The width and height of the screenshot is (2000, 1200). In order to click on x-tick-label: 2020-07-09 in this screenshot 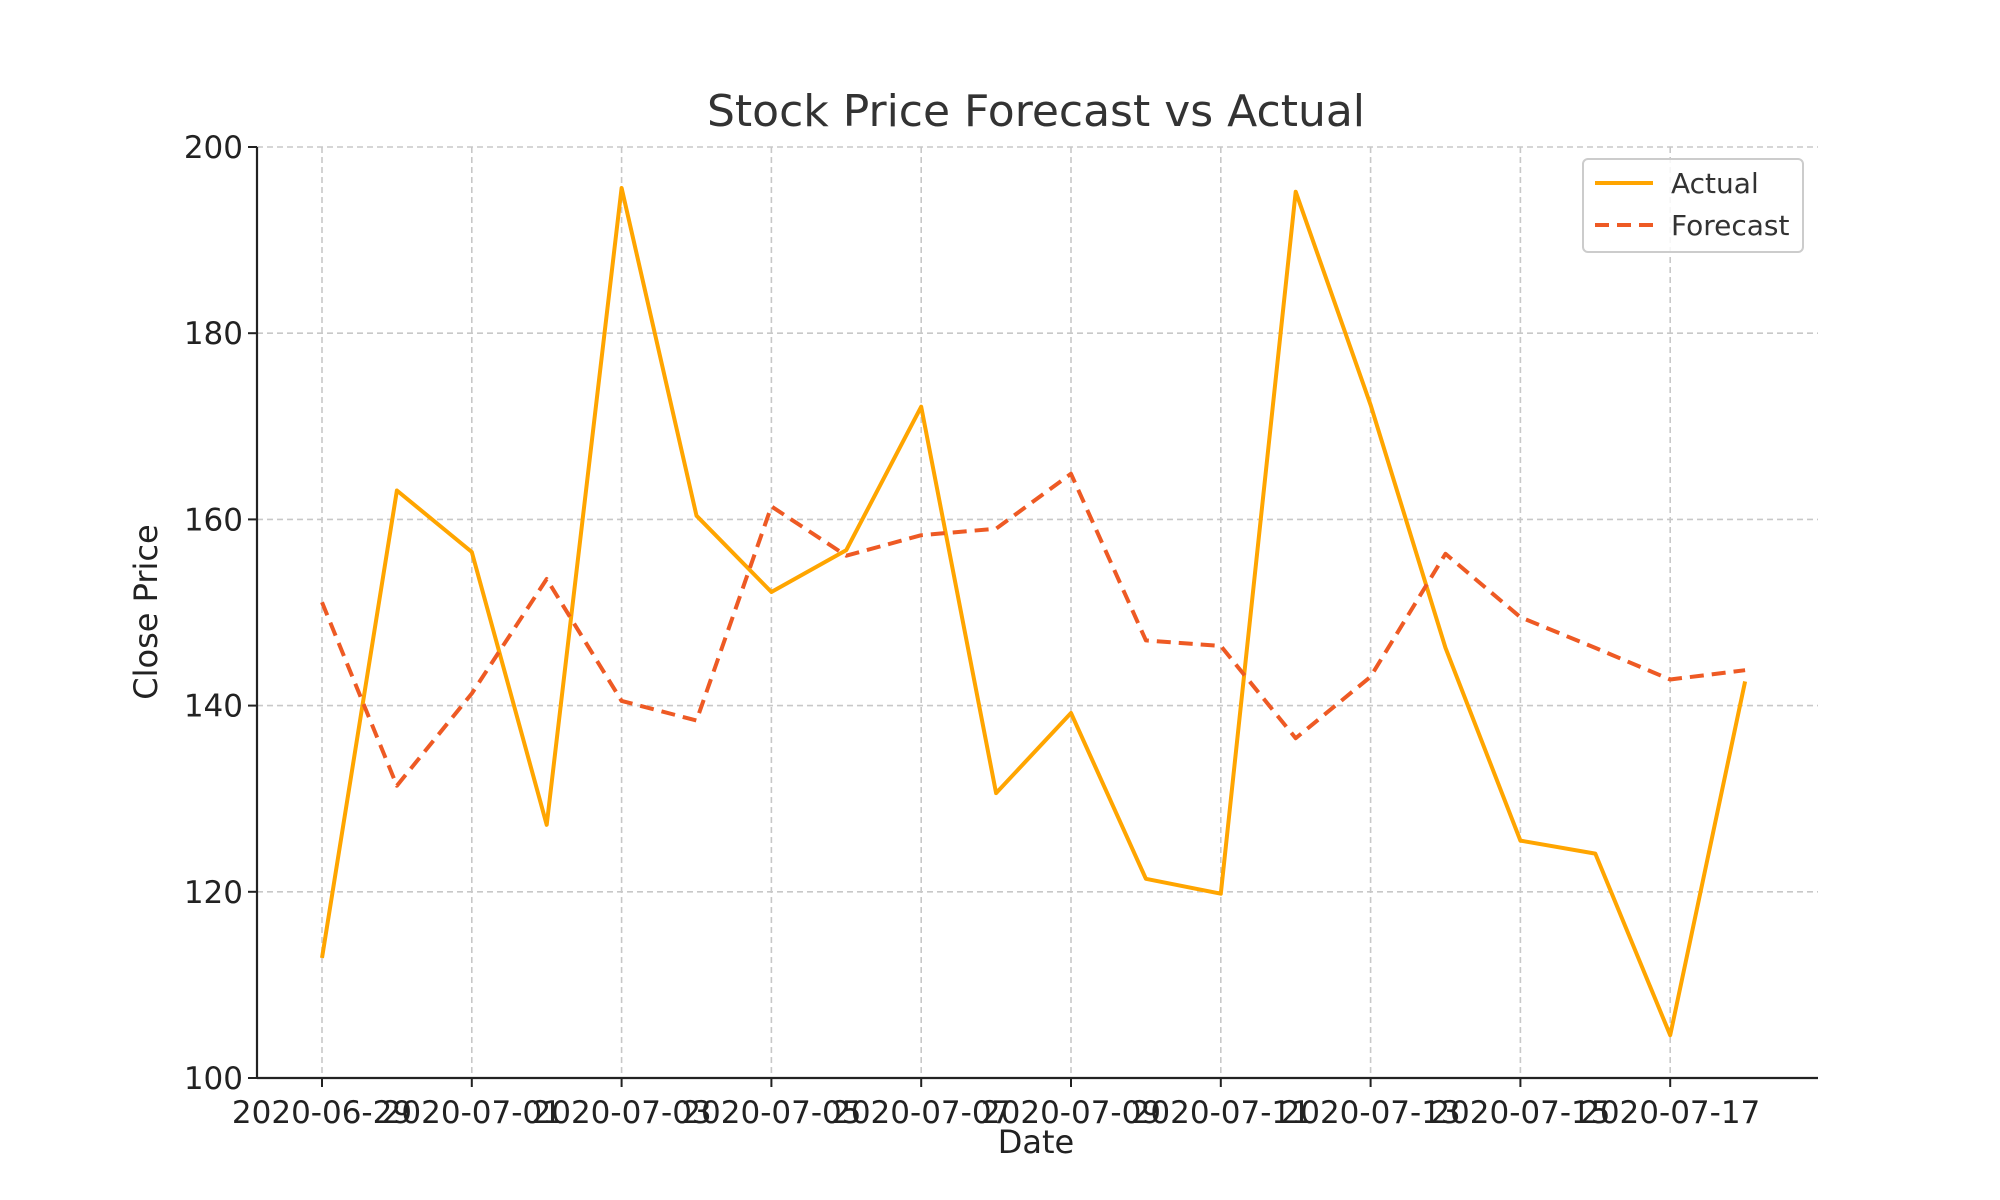, I will do `click(1071, 1113)`.